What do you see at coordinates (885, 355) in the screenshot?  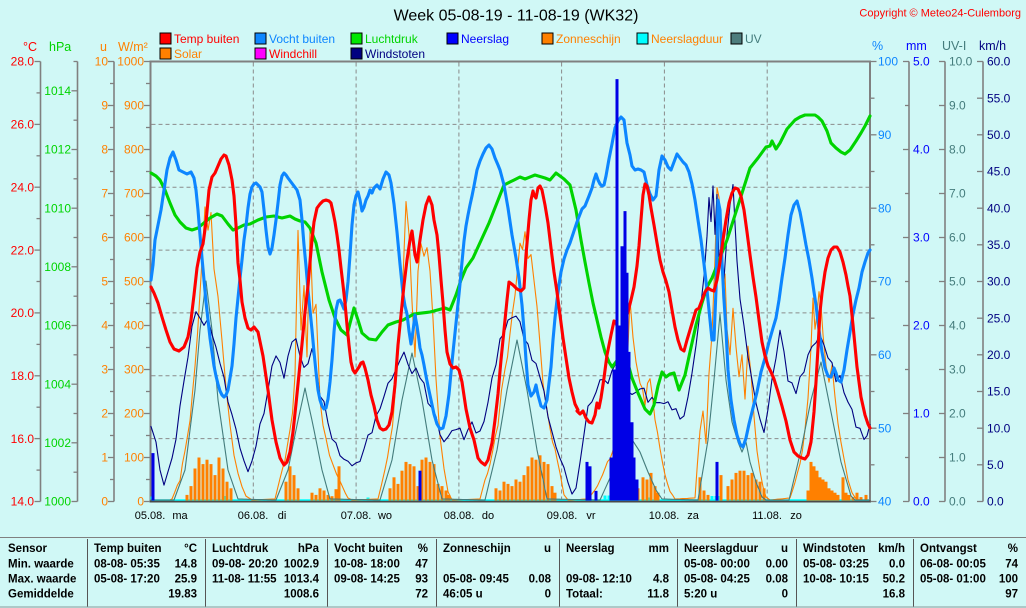 I see `svg-text: 60` at bounding box center [885, 355].